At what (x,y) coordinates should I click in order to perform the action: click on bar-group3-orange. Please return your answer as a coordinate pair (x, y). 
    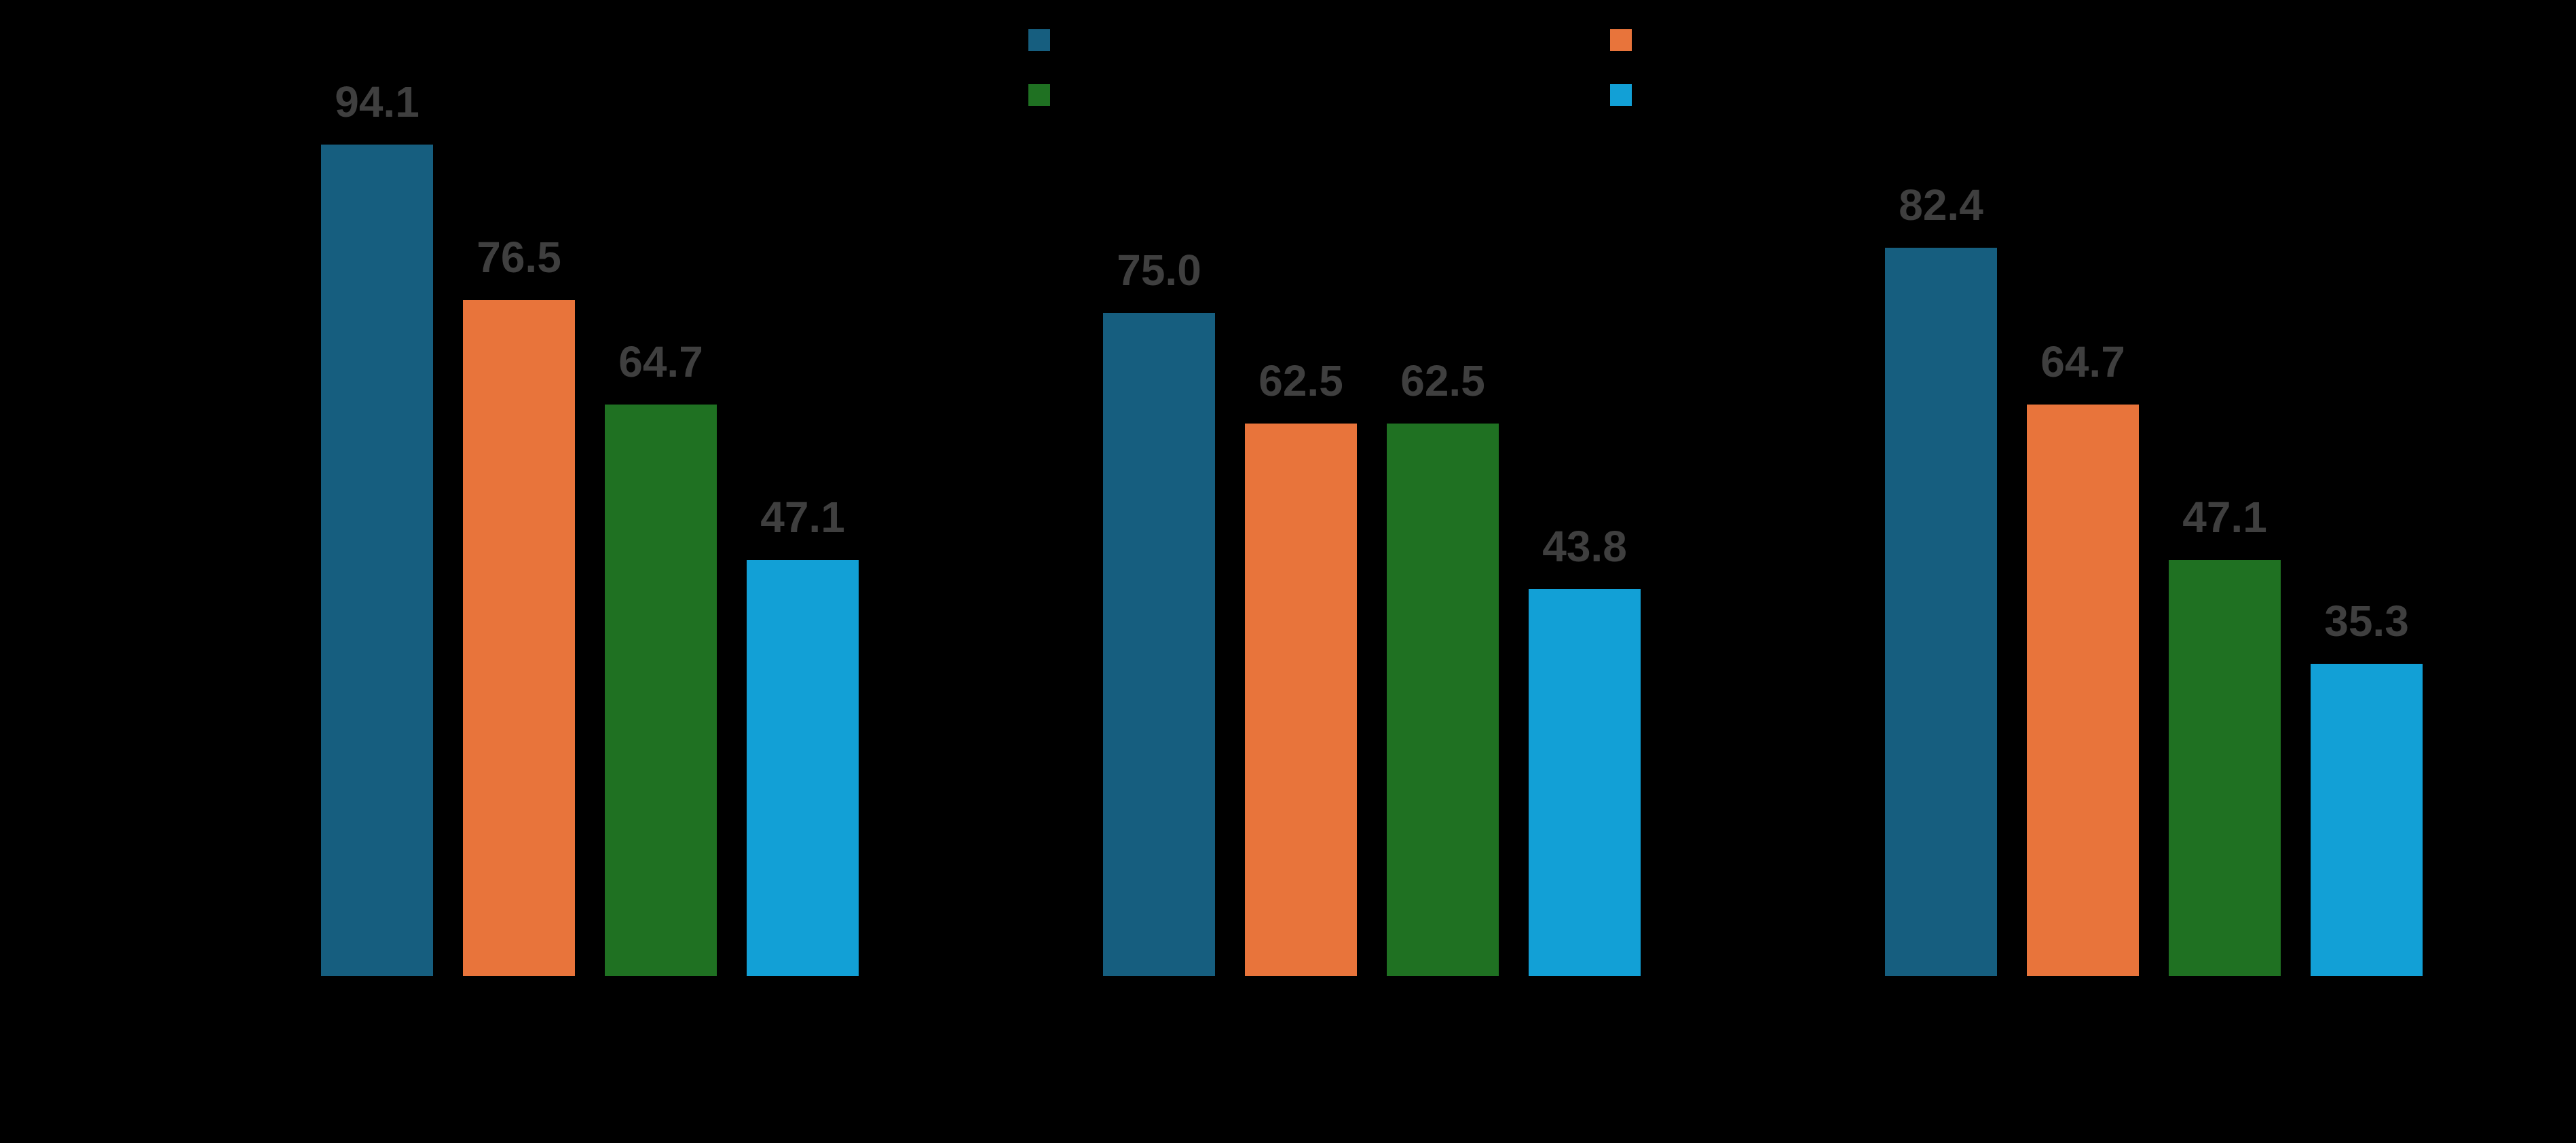
    Looking at the image, I should click on (2083, 690).